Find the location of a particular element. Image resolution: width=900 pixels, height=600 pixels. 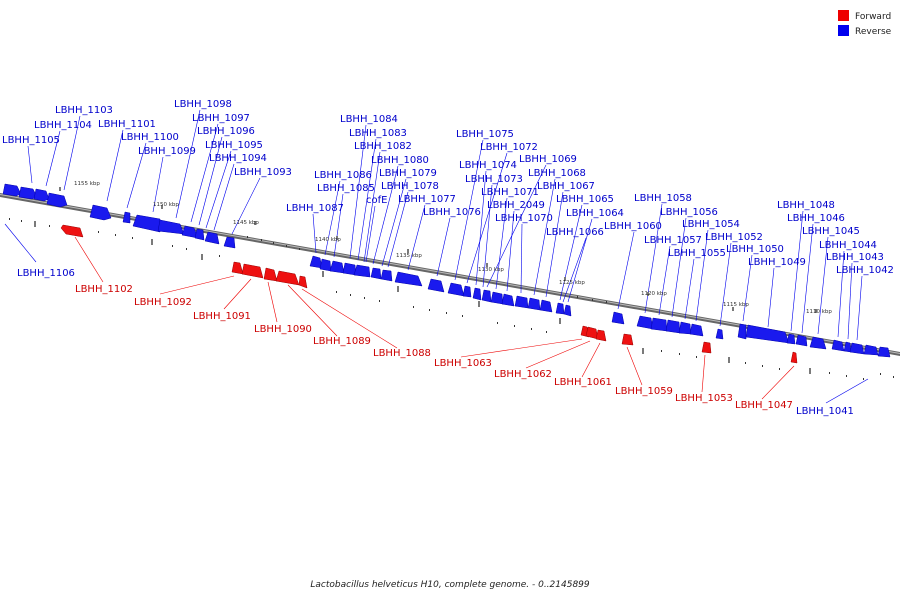

label-lbhh-1050: LBHH_1050 is located at coordinates (755, 249).